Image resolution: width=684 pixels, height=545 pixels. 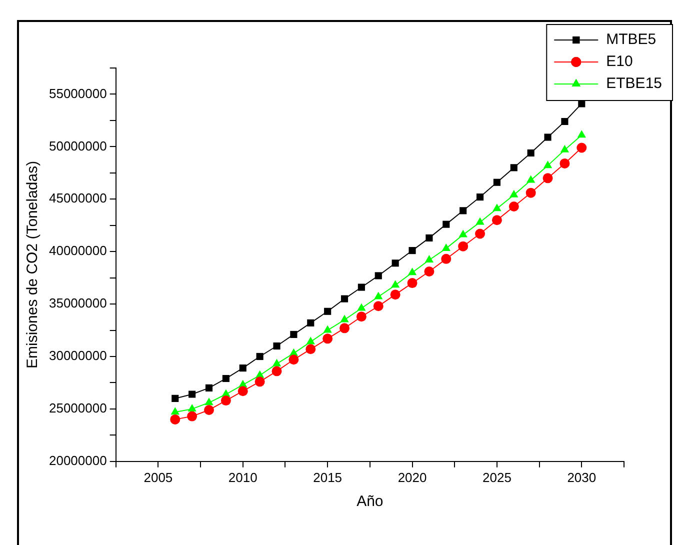 I want to click on x-tick-label: 2010, so click(x=243, y=477).